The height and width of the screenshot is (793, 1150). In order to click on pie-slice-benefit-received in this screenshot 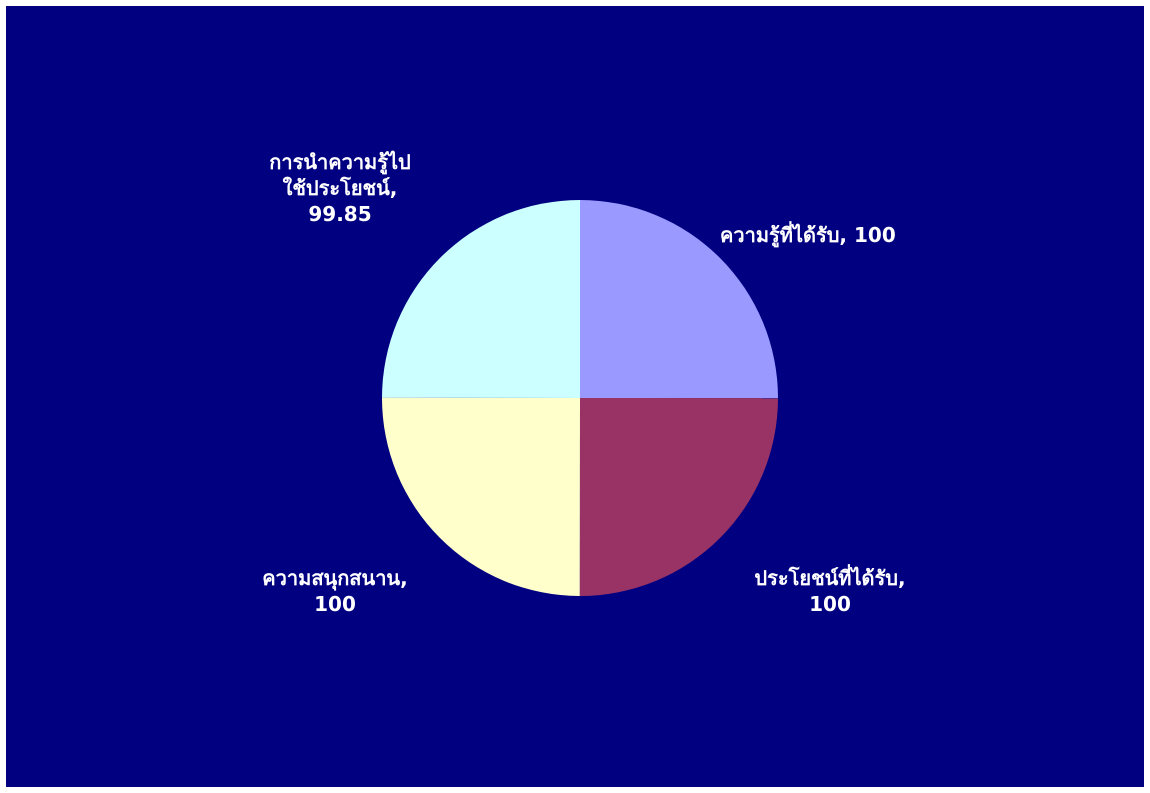, I will do `click(678, 497)`.